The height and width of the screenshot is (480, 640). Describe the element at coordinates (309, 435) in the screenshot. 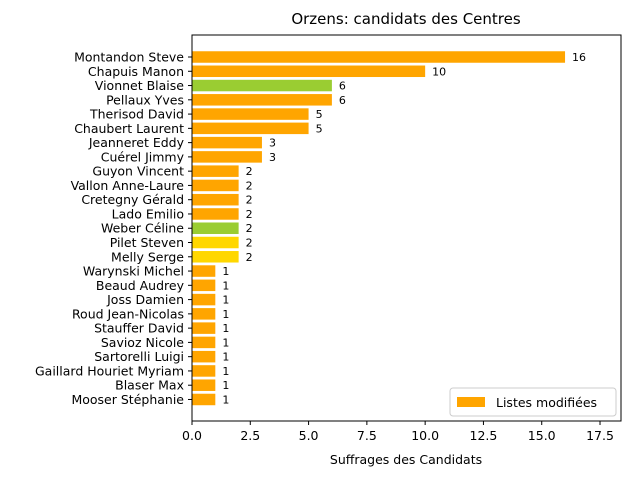

I see `x-tick-label: 5.0` at that location.